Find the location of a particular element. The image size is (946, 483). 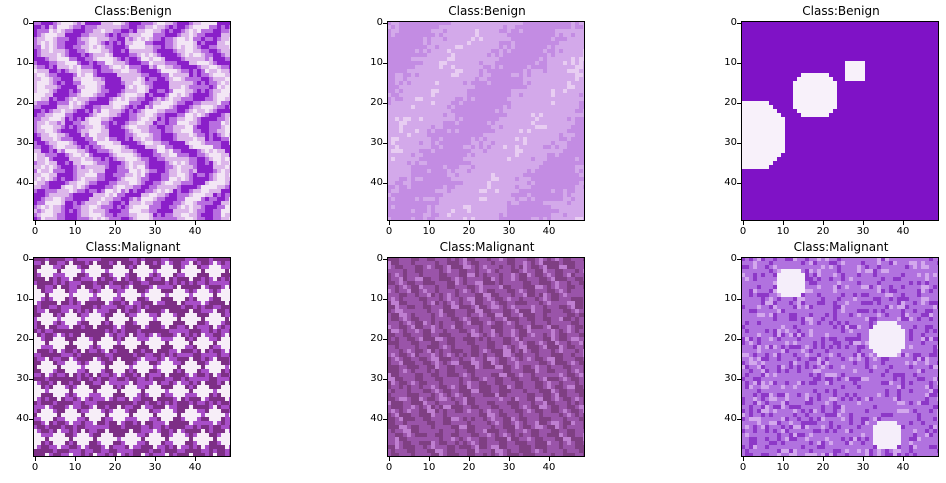

panel-2: Class:Benign 0 10 20 30 40 0 10 20 30 40 is located at coordinates (478, 122).